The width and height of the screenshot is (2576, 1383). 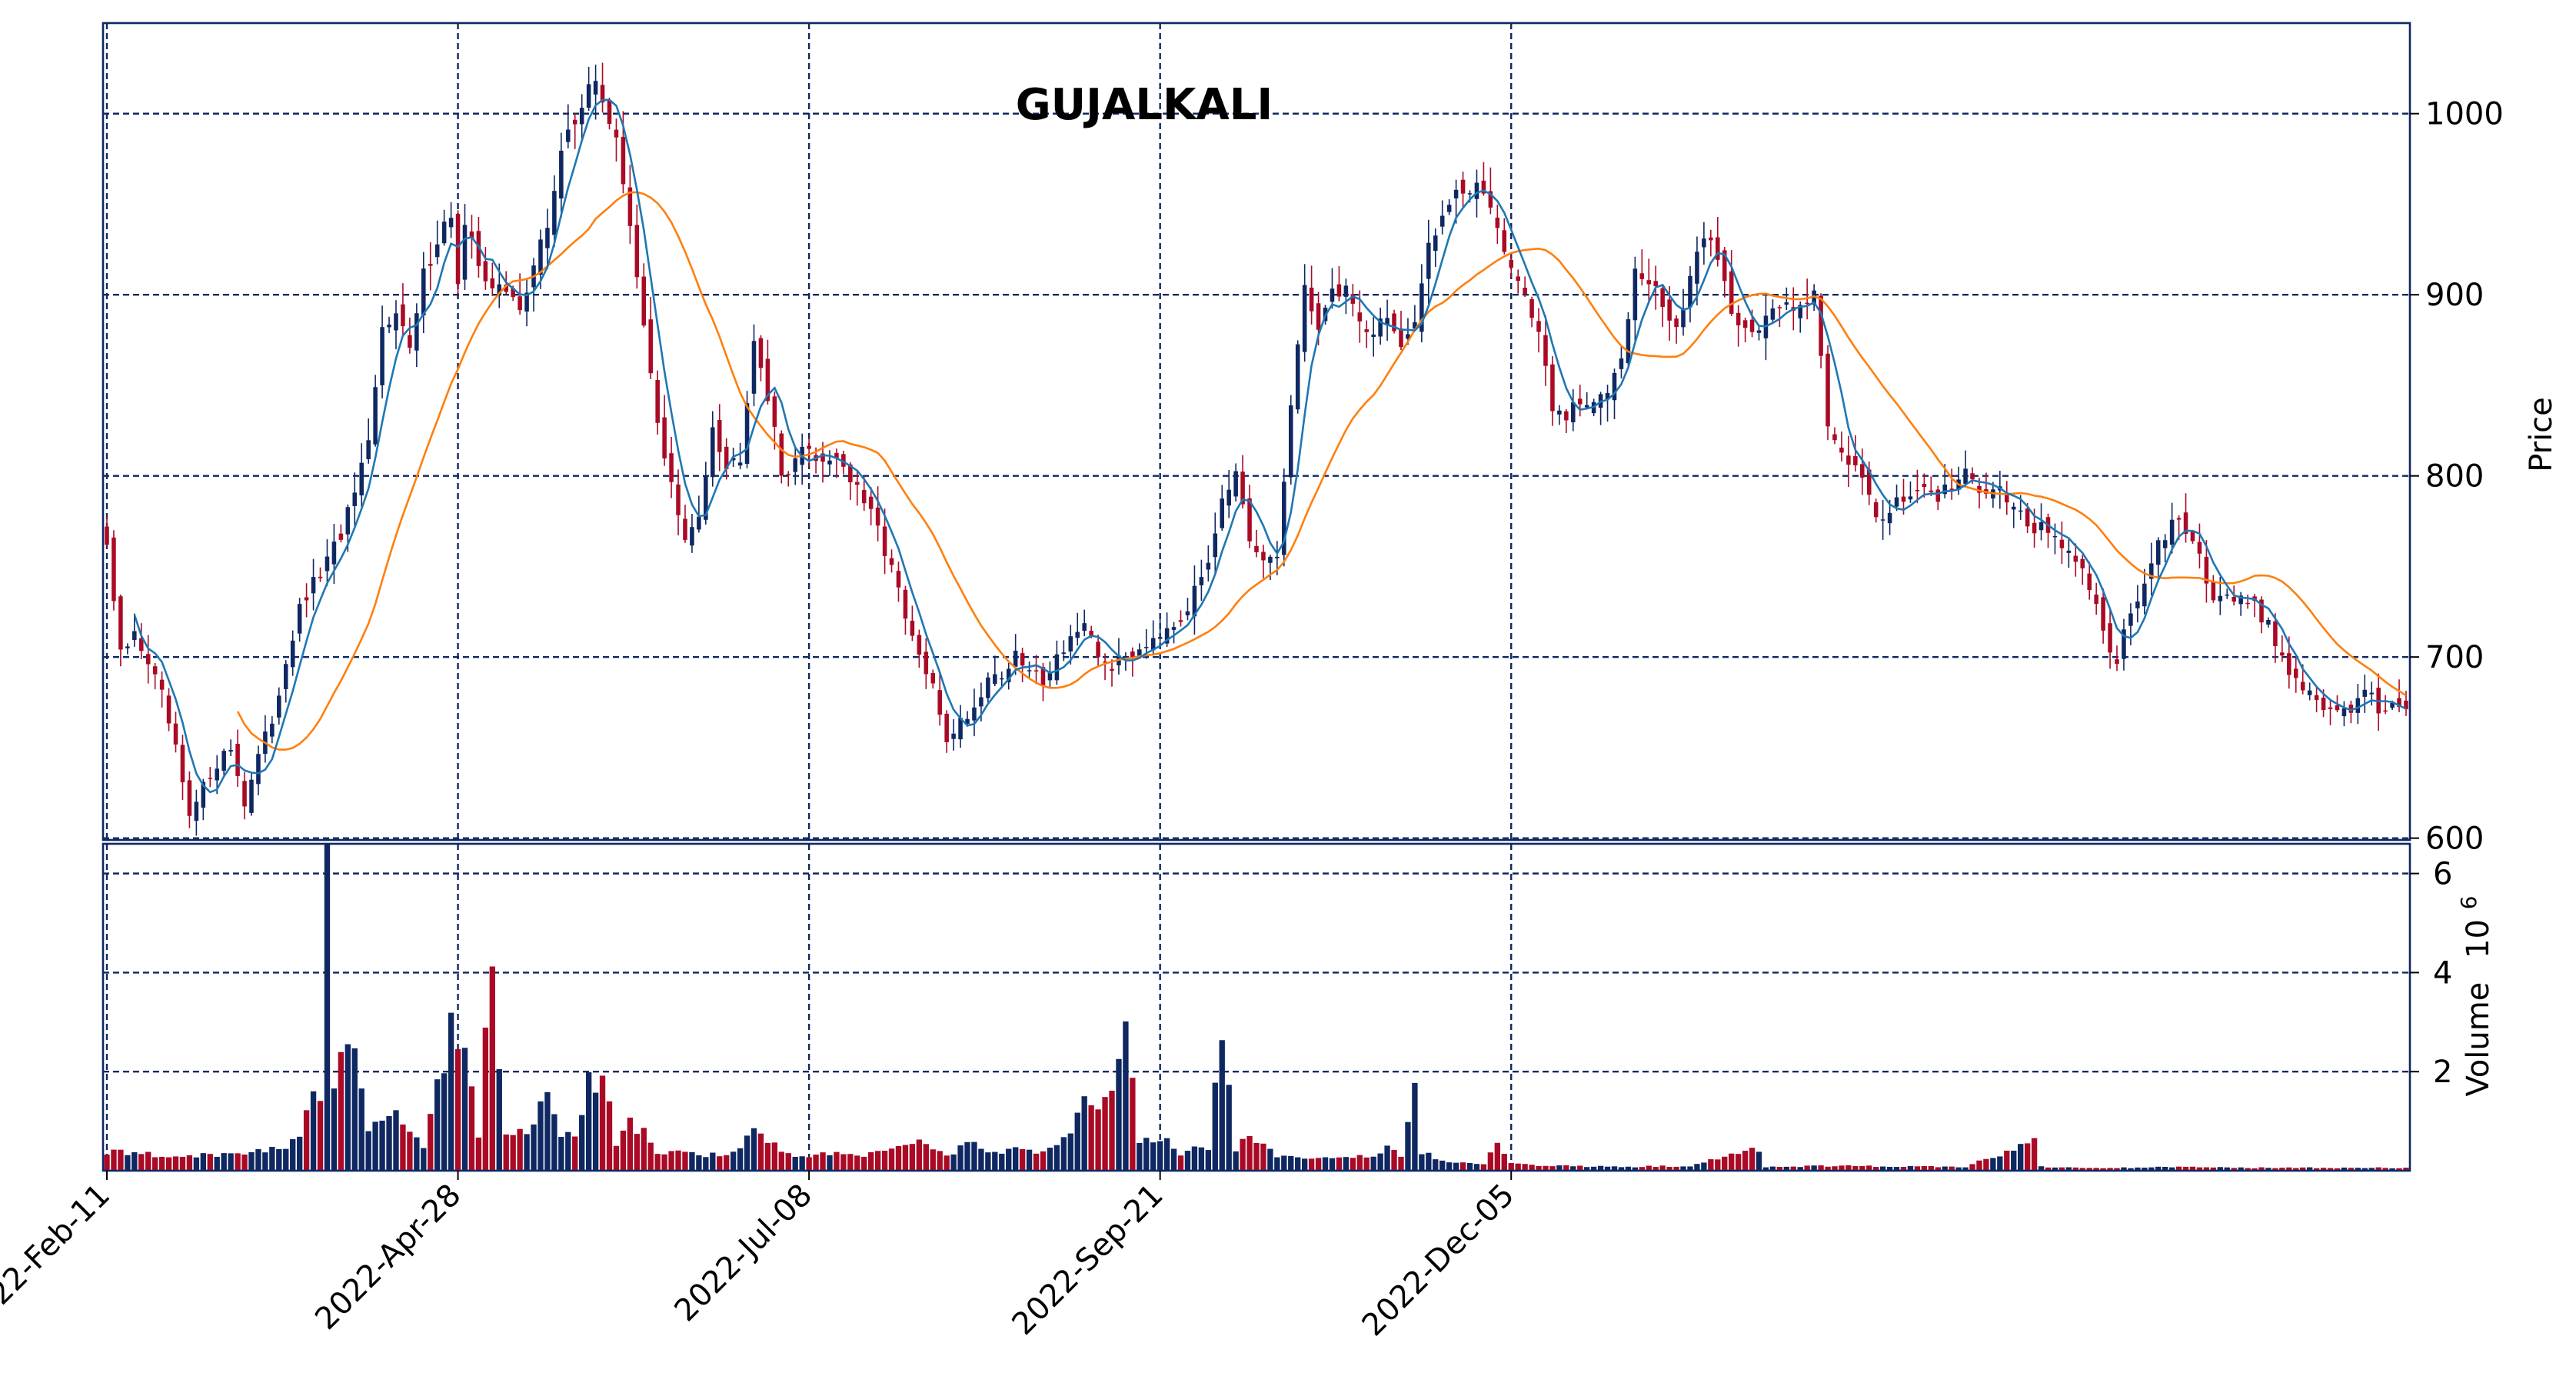 What do you see at coordinates (2454, 295) in the screenshot?
I see `price-tick-label: 900` at bounding box center [2454, 295].